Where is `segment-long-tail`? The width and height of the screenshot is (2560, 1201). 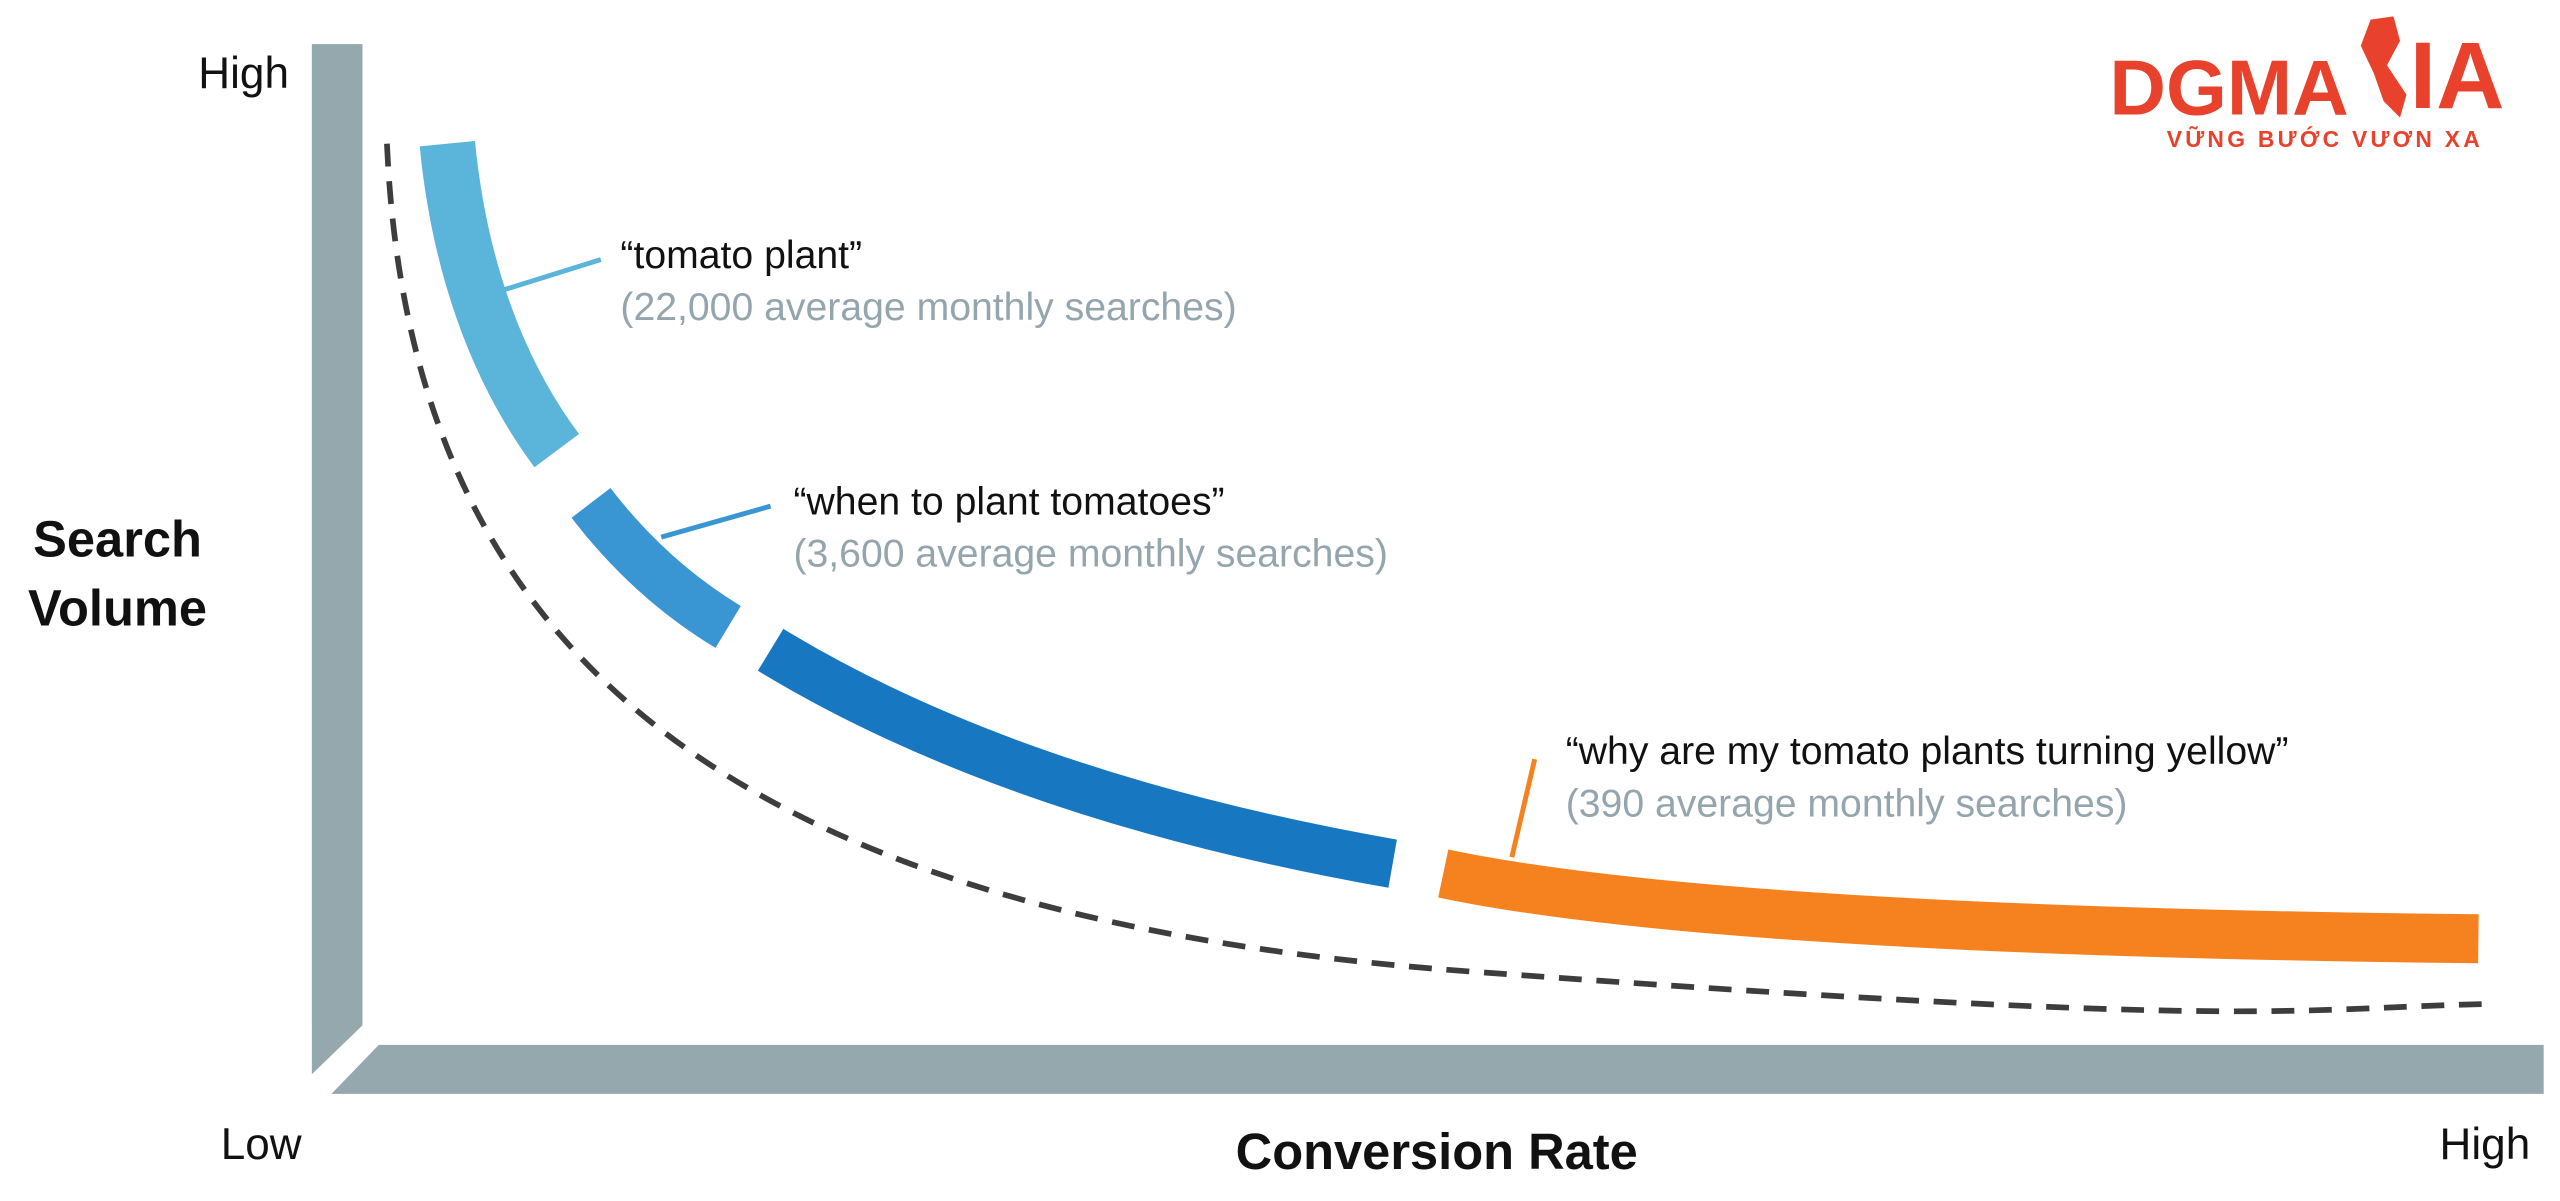
segment-long-tail is located at coordinates (1958, 906).